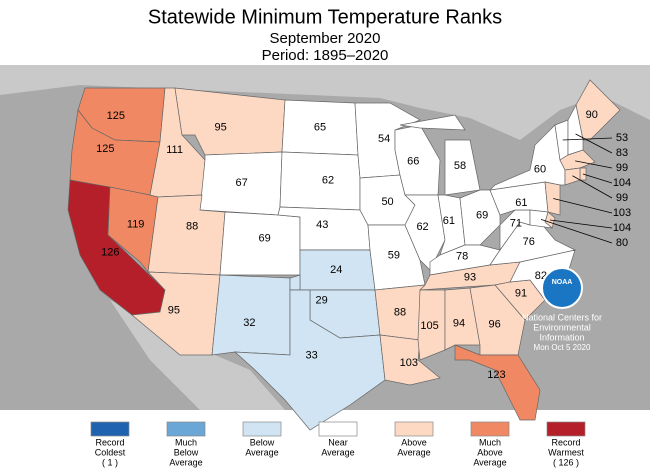  Describe the element at coordinates (562, 327) in the screenshot. I see `credit-line: Environmental` at that location.